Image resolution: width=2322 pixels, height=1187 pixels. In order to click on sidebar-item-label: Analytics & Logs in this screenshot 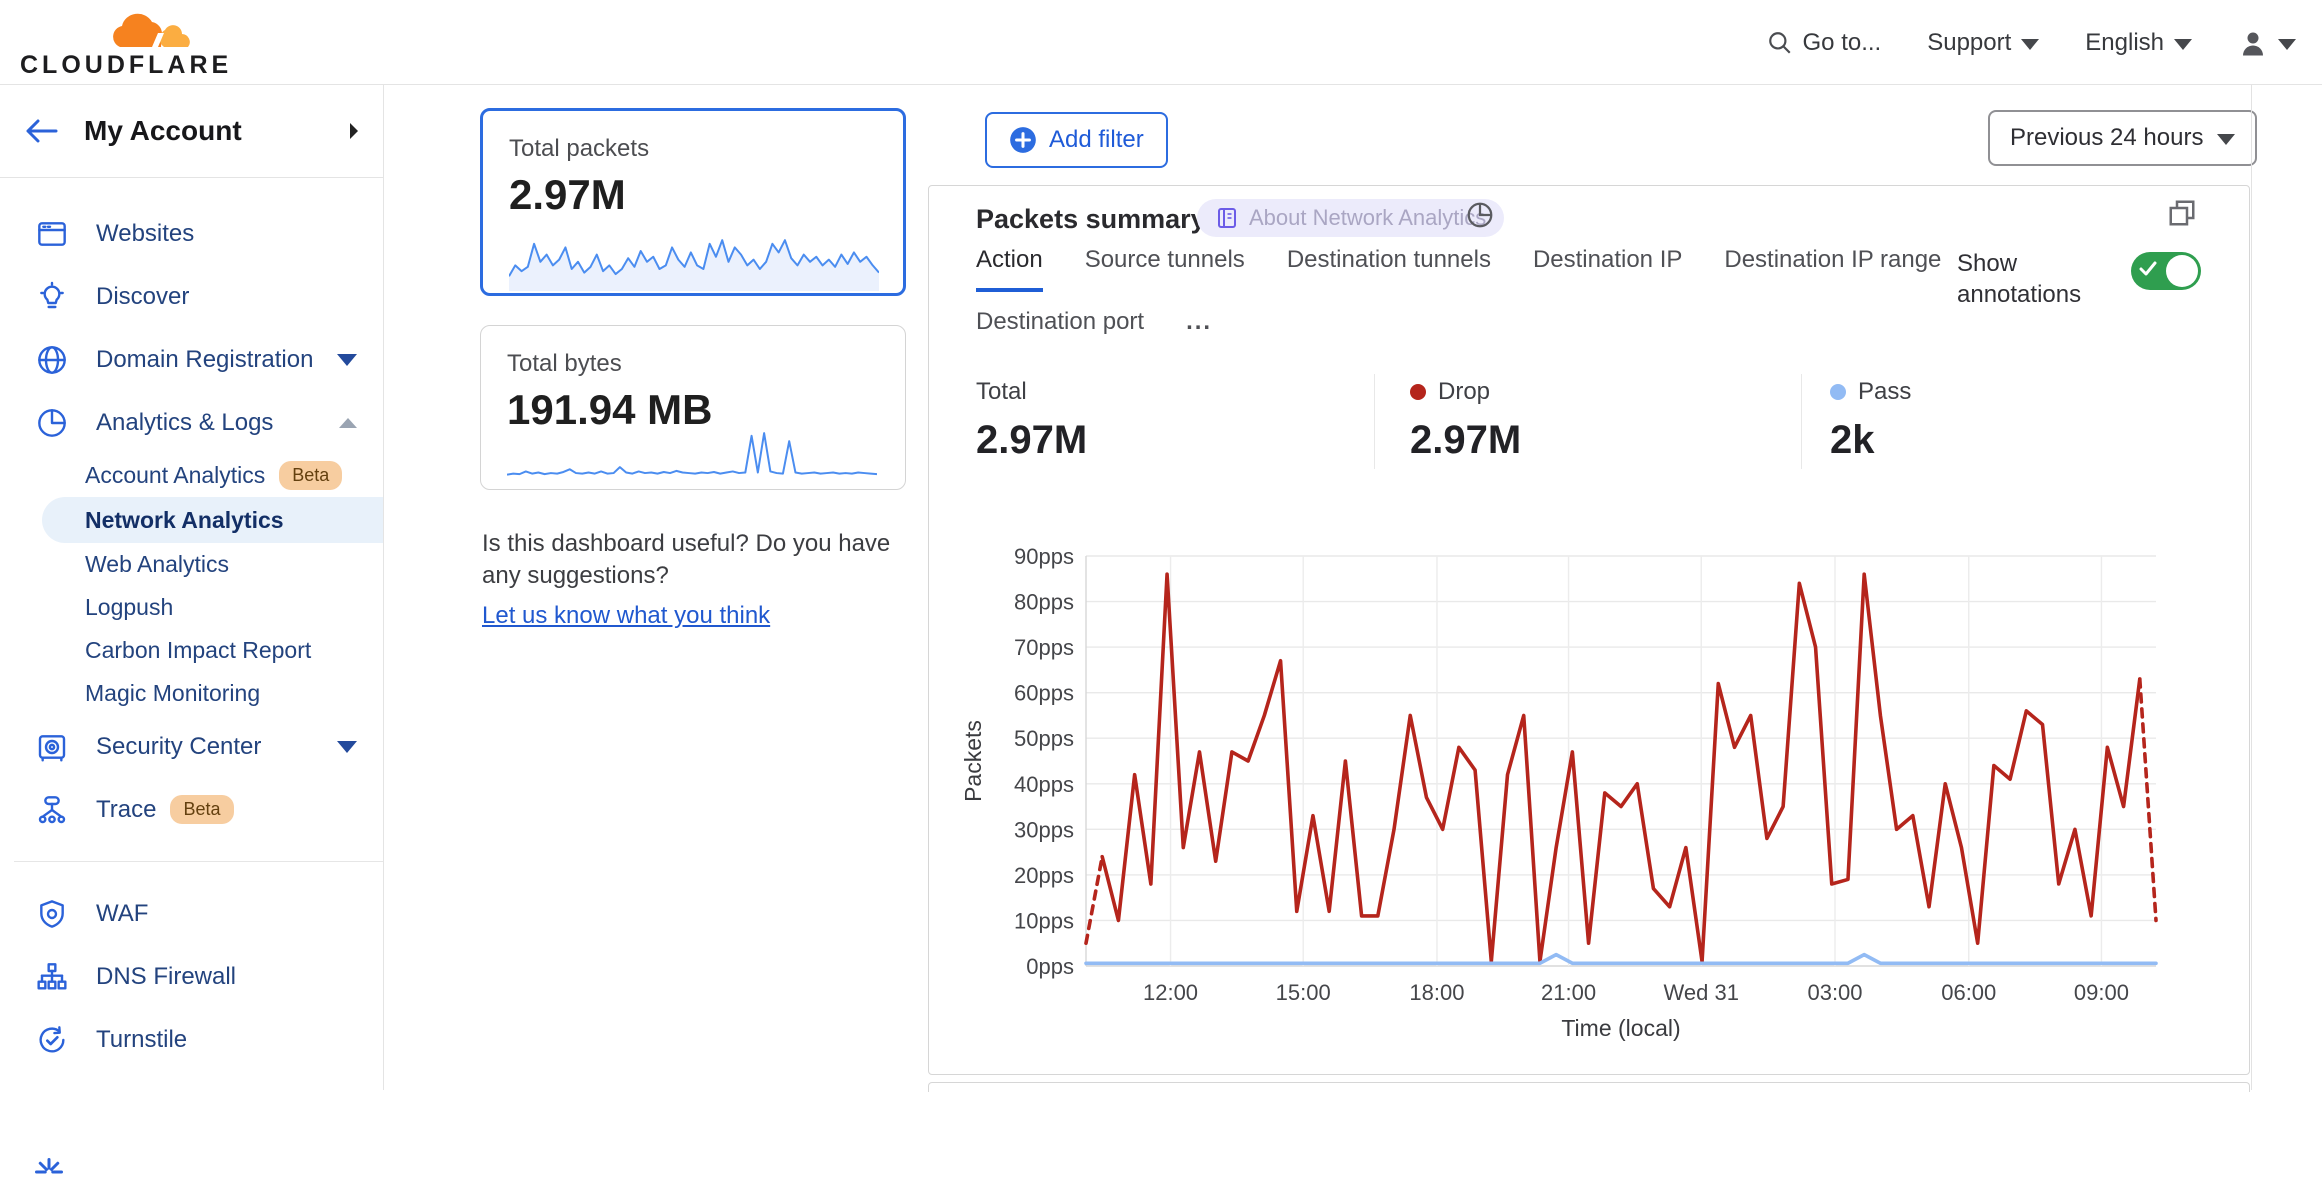, I will do `click(185, 422)`.